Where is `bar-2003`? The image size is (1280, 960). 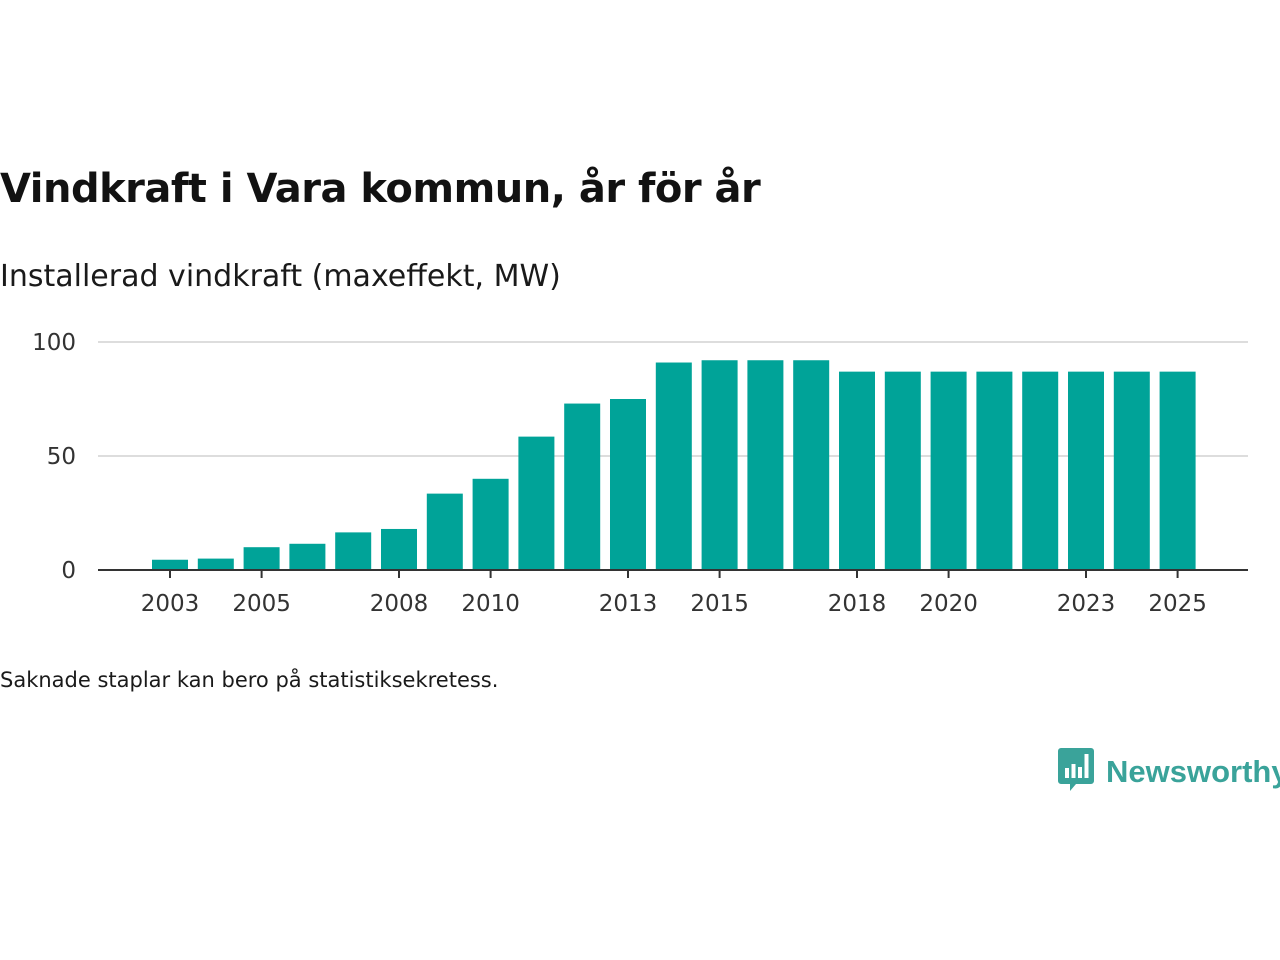 bar-2003 is located at coordinates (170, 564).